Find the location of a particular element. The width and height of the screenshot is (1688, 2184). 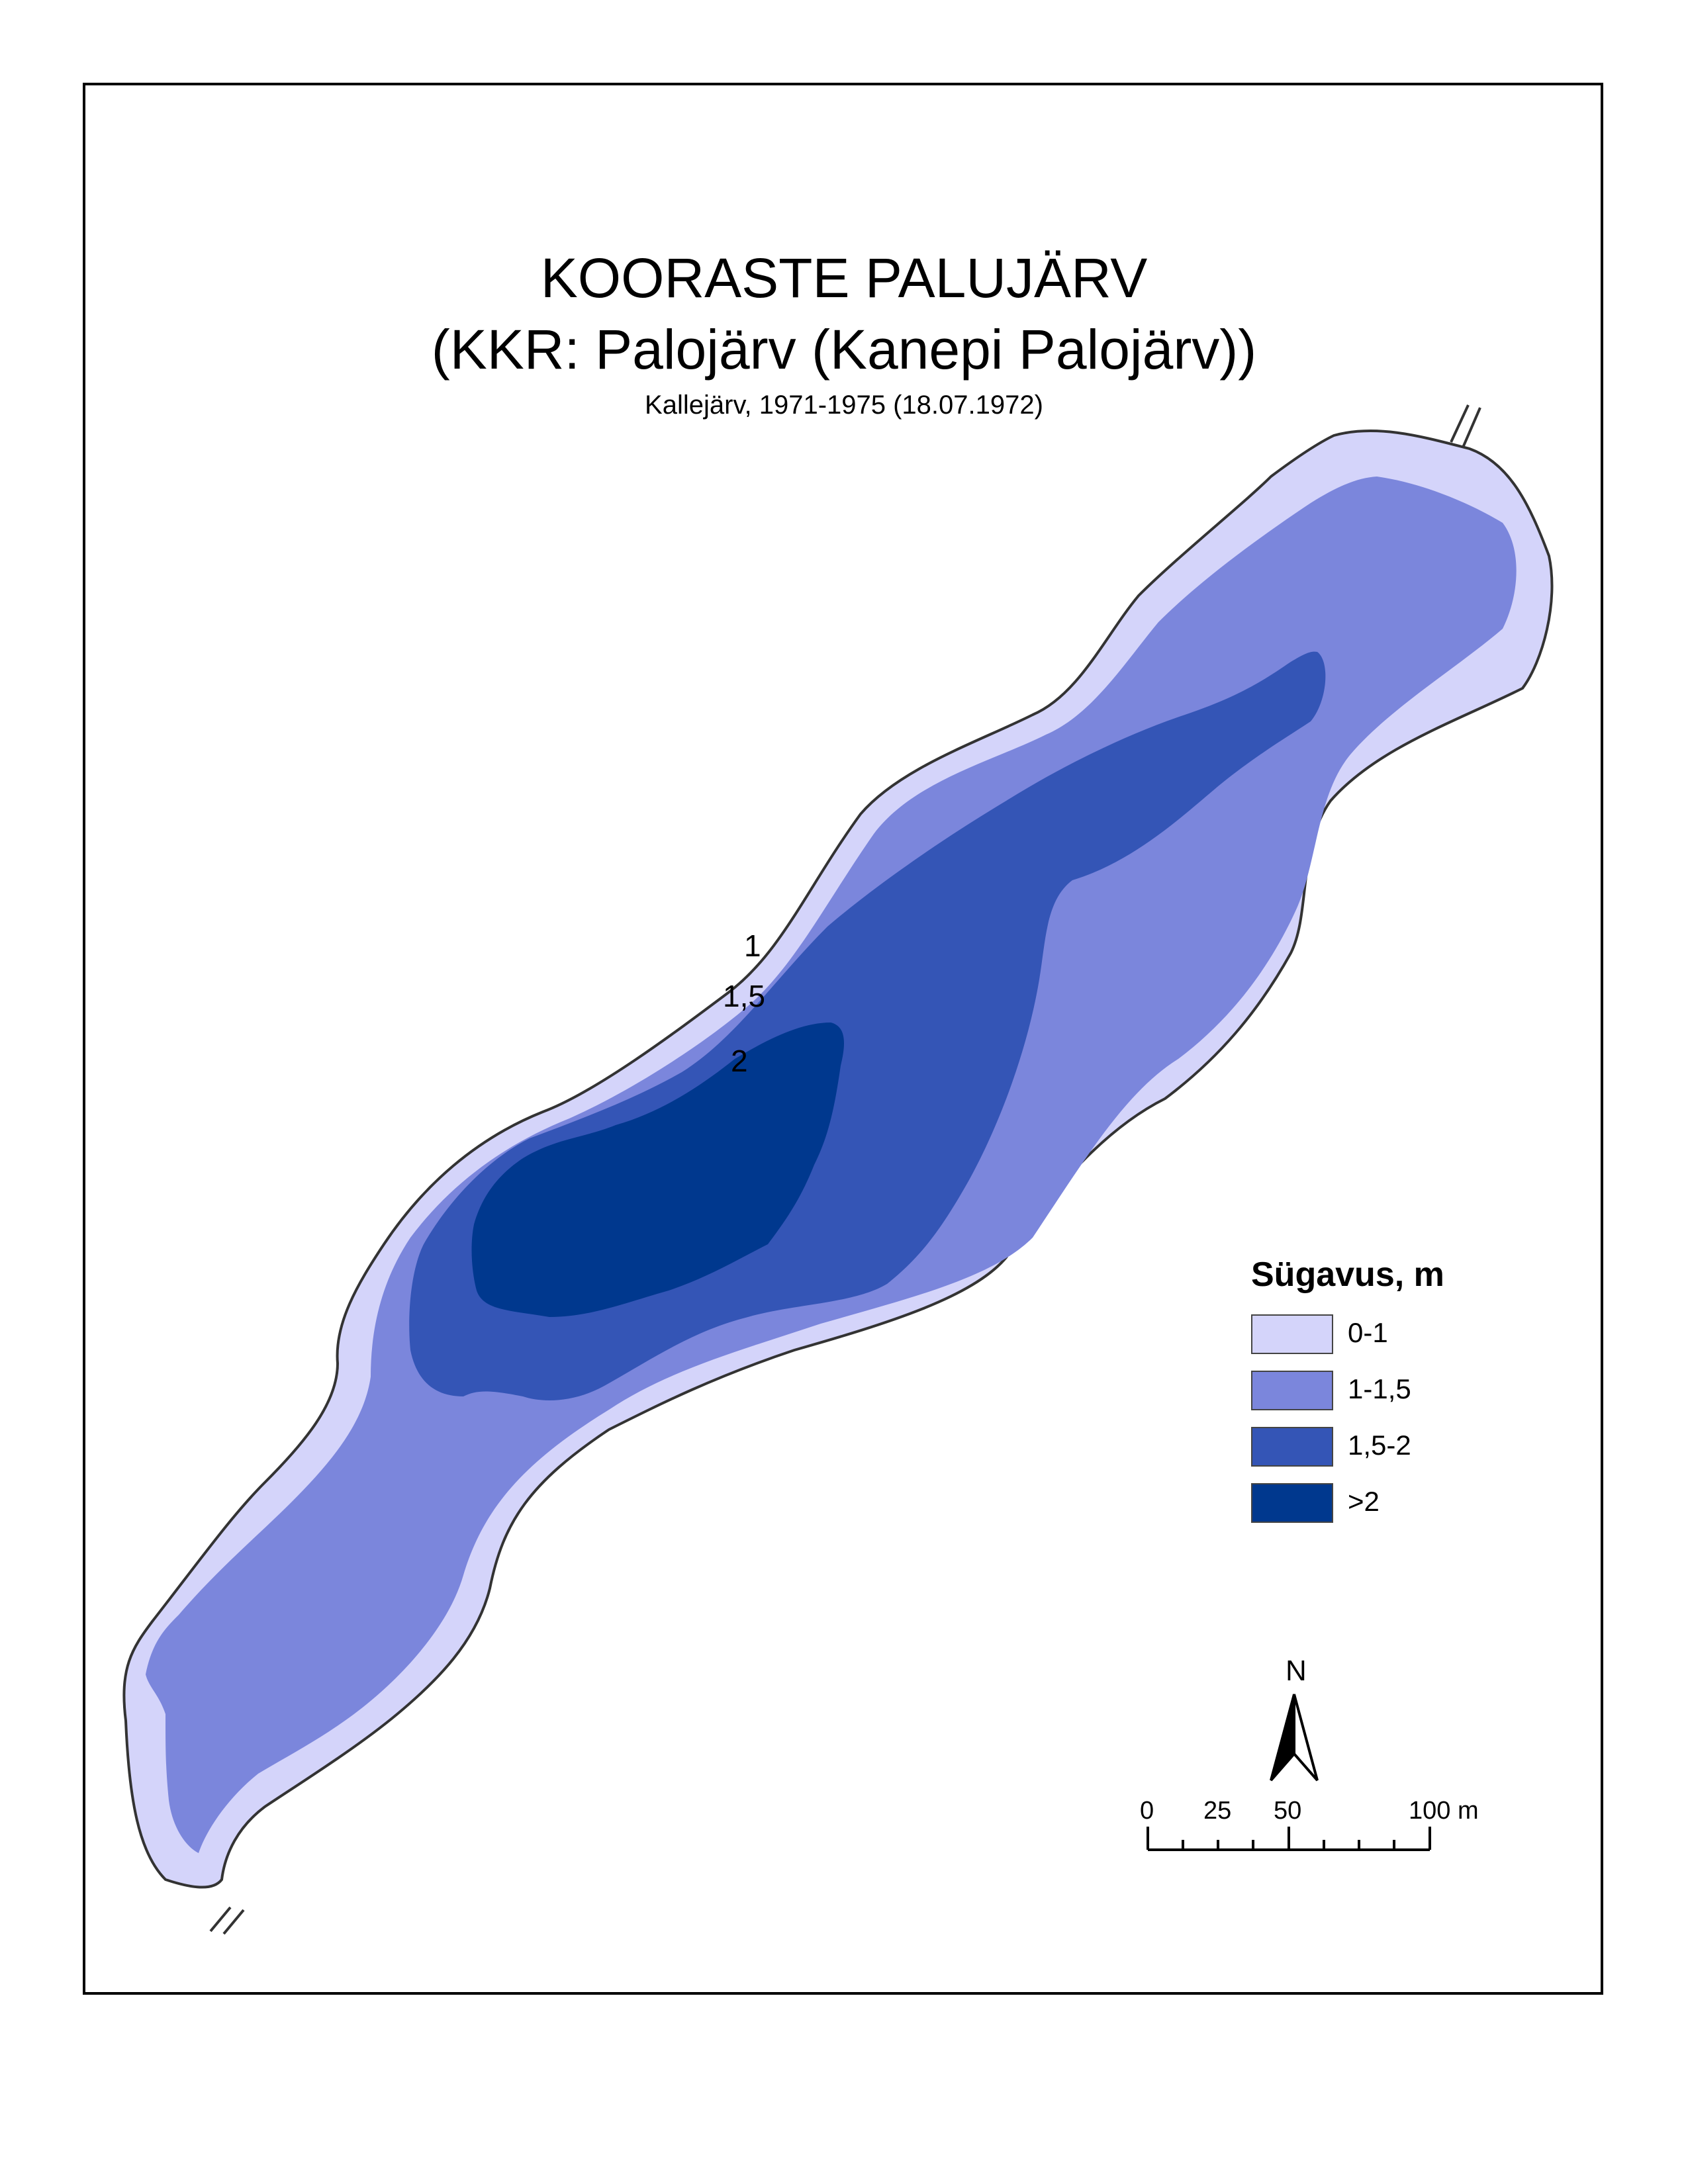

map-title: KOORASTE PALUJÄRV is located at coordinates (844, 278).